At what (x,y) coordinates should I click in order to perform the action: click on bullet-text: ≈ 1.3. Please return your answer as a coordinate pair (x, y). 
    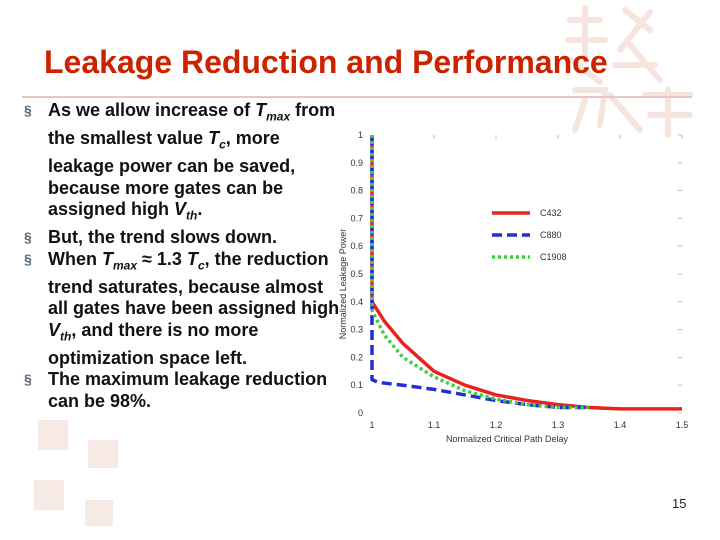
    Looking at the image, I should click on (162, 258).